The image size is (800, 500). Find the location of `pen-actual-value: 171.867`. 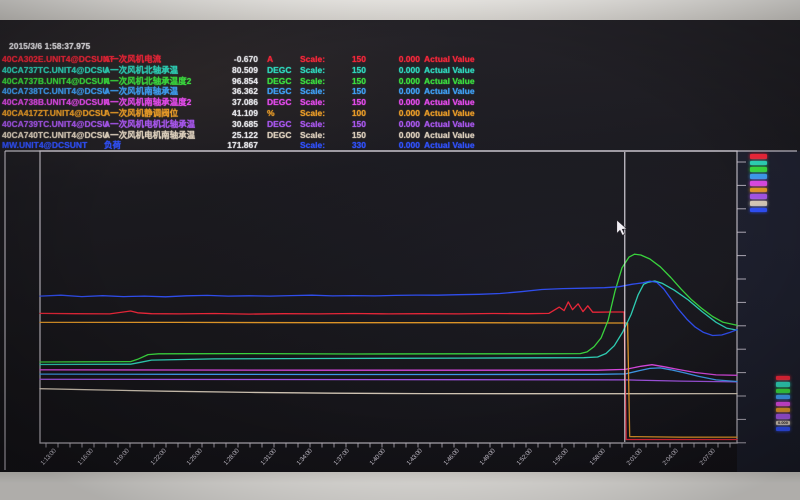

pen-actual-value: 171.867 is located at coordinates (242, 145).